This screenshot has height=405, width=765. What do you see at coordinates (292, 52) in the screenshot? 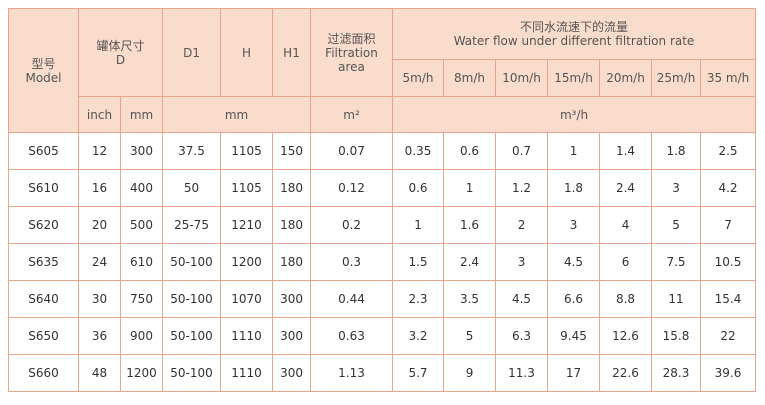
I see `h1-header: H1` at bounding box center [292, 52].